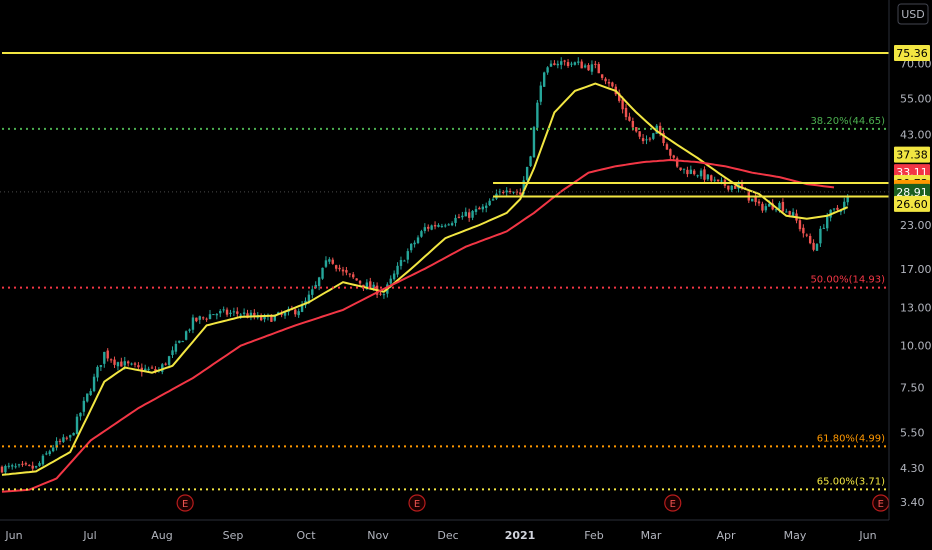 This screenshot has width=932, height=550. I want to click on price-axis-tick: 10.00, so click(916, 346).